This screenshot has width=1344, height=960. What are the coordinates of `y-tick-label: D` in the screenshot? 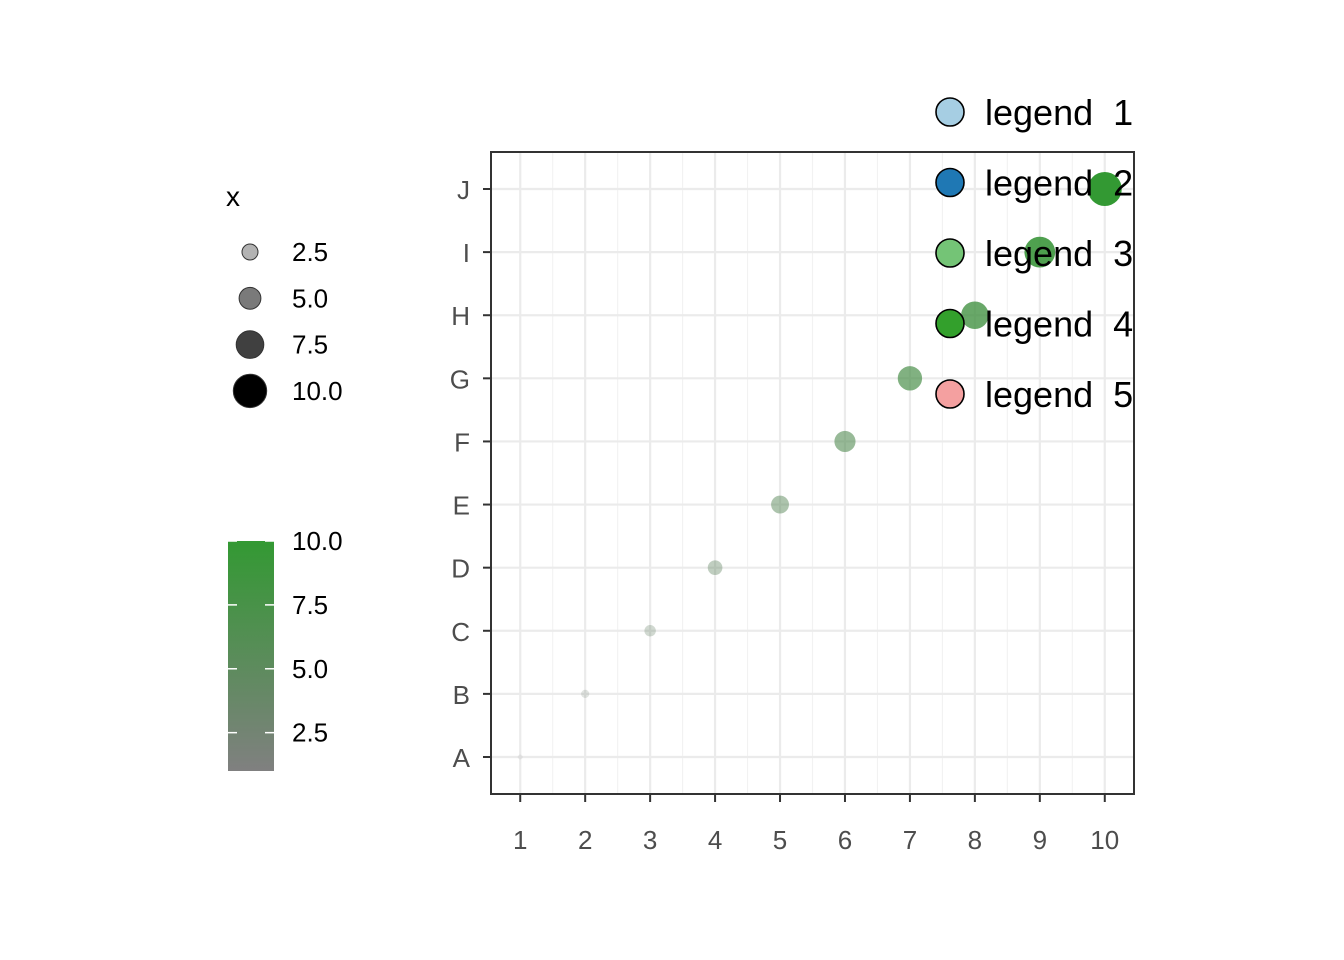 It's located at (460, 569).